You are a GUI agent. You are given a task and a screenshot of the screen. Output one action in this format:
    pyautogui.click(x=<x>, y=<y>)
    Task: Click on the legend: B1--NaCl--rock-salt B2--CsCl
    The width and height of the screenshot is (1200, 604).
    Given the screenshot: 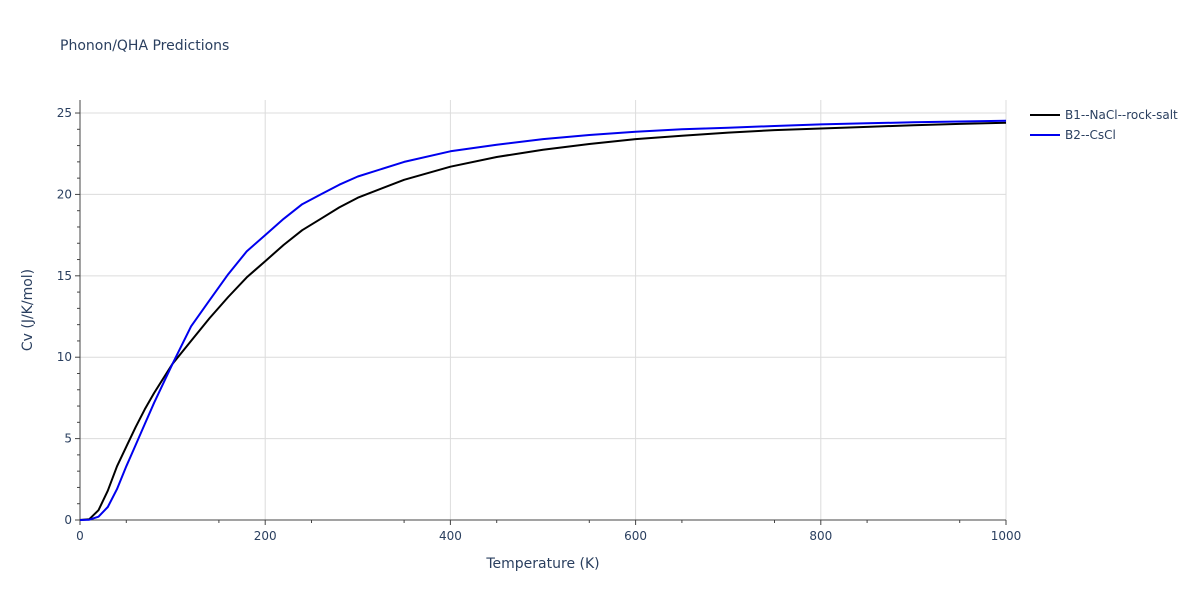 What is the action you would take?
    pyautogui.click(x=1104, y=125)
    